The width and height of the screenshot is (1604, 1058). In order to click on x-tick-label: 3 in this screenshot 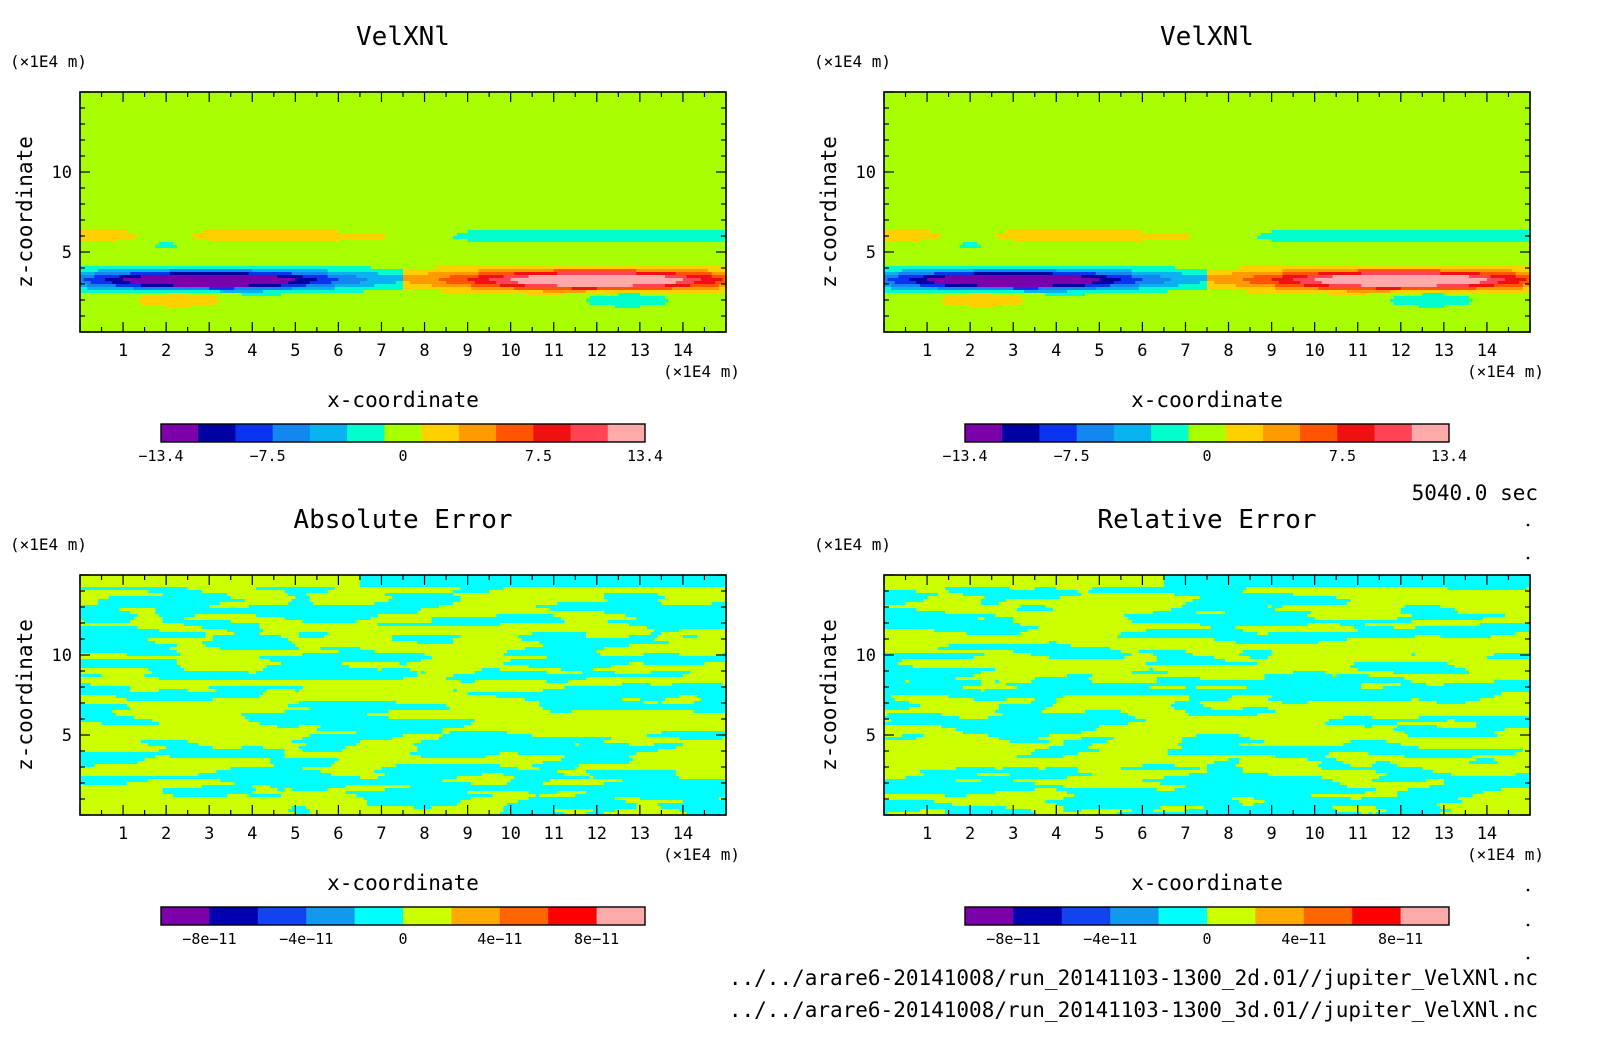, I will do `click(209, 351)`.